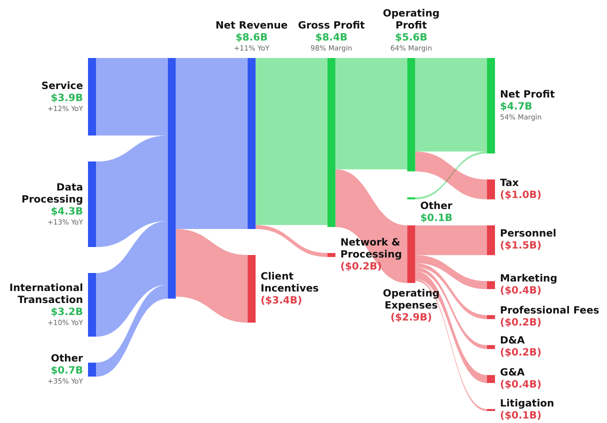 Image resolution: width=607 pixels, height=423 pixels. I want to click on category-label: Service, so click(62, 86).